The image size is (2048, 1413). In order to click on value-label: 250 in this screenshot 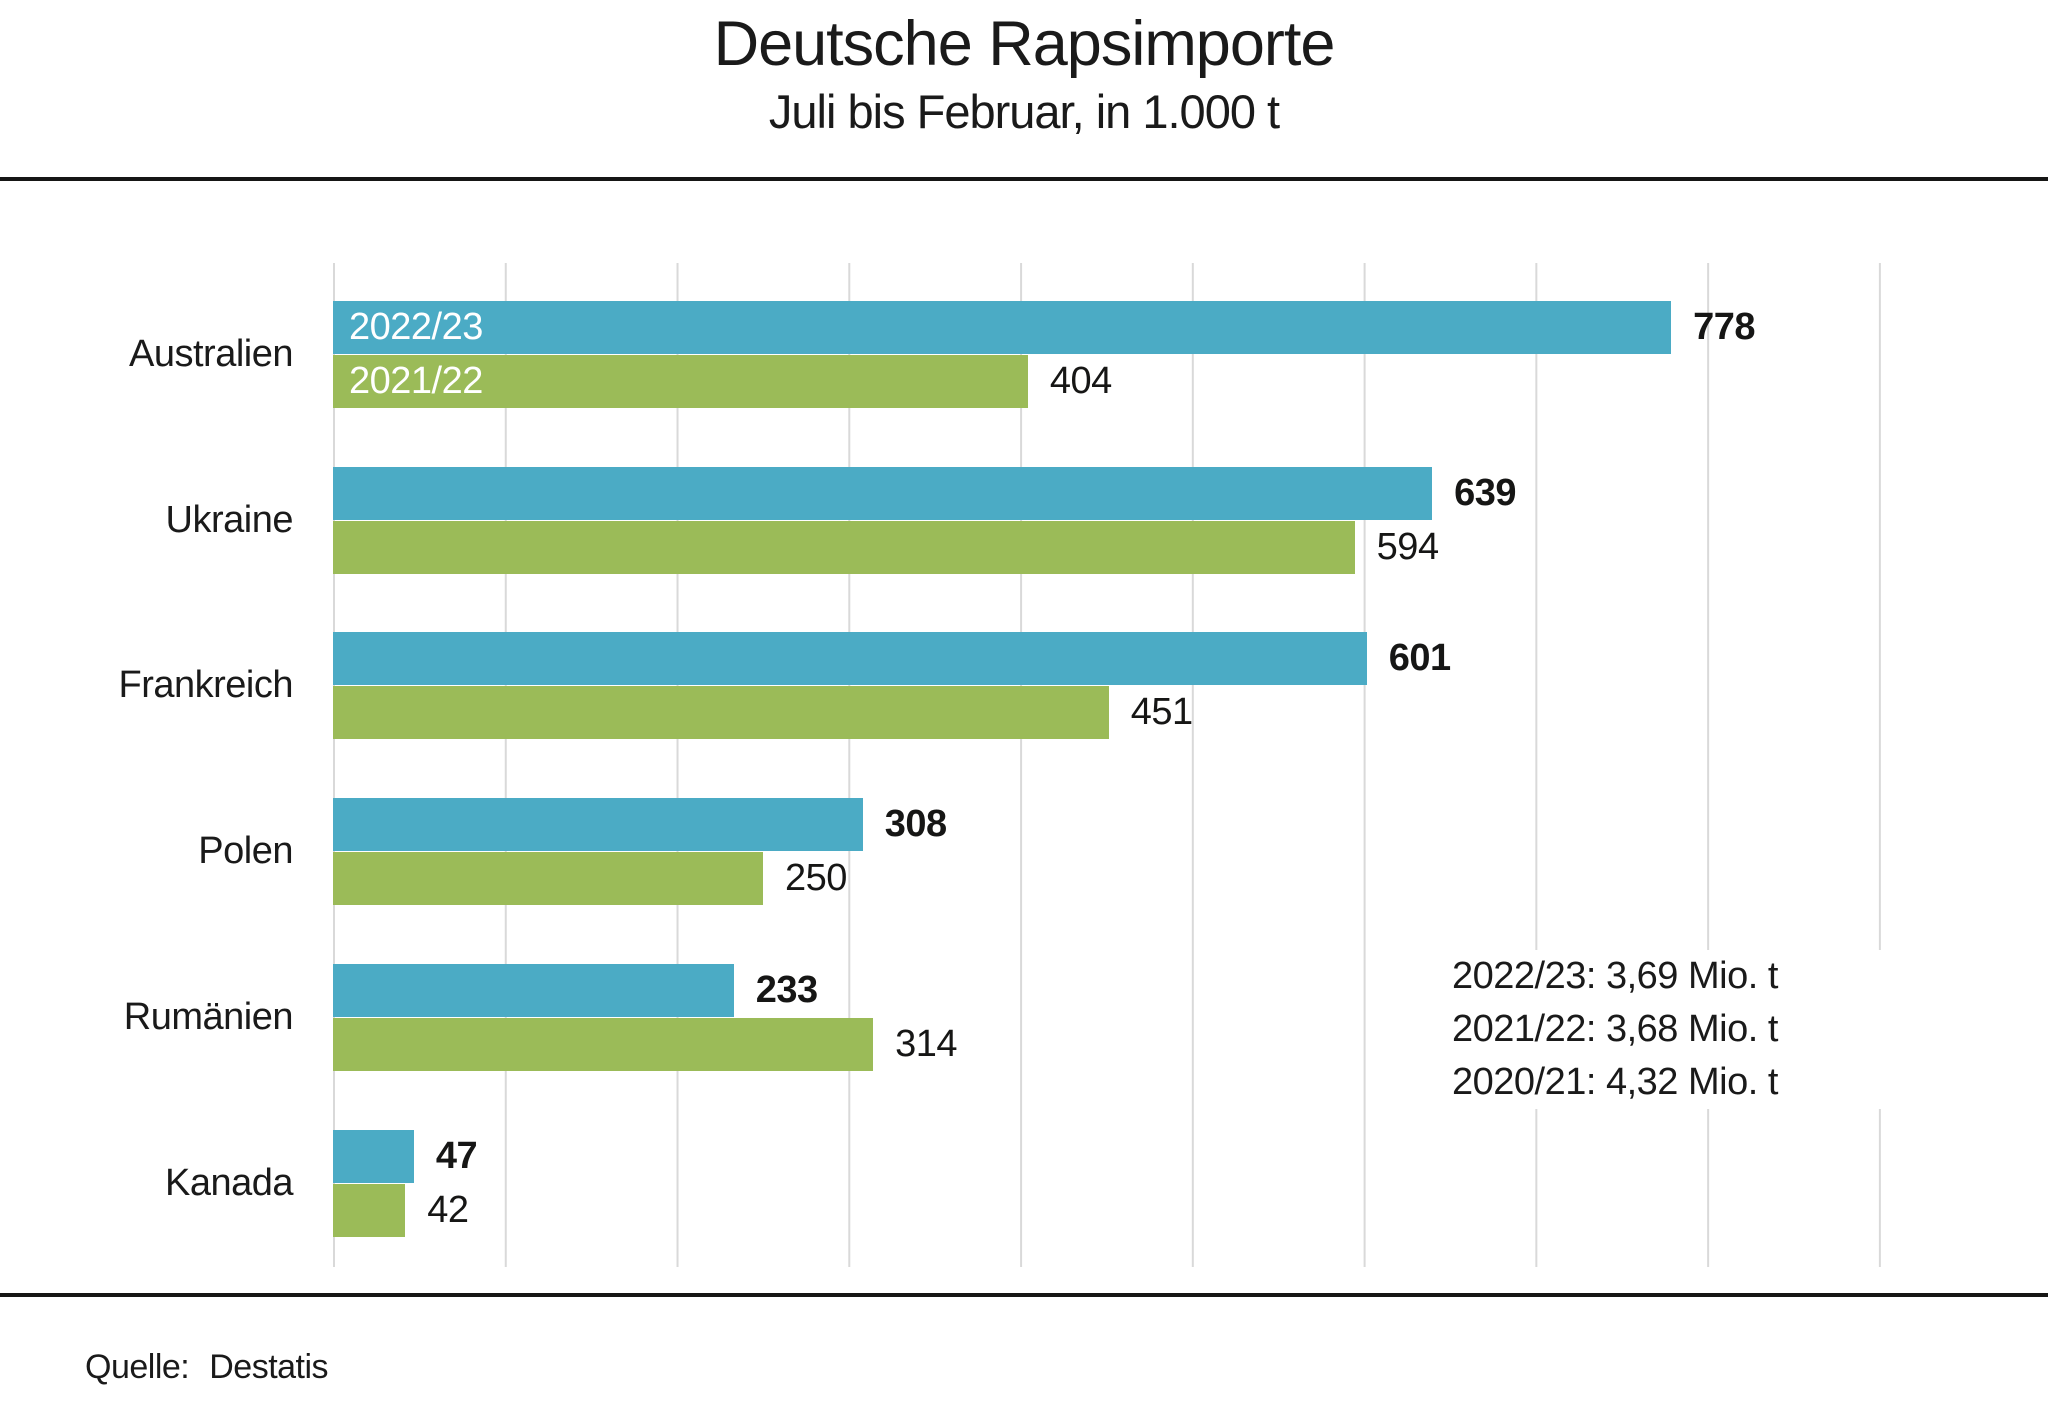, I will do `click(816, 878)`.